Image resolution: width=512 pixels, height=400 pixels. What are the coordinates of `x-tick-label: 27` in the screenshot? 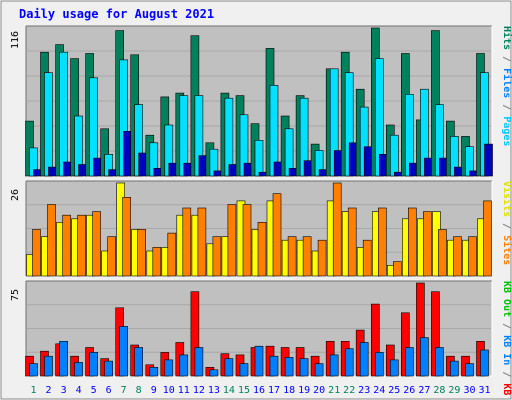 It's located at (424, 390).